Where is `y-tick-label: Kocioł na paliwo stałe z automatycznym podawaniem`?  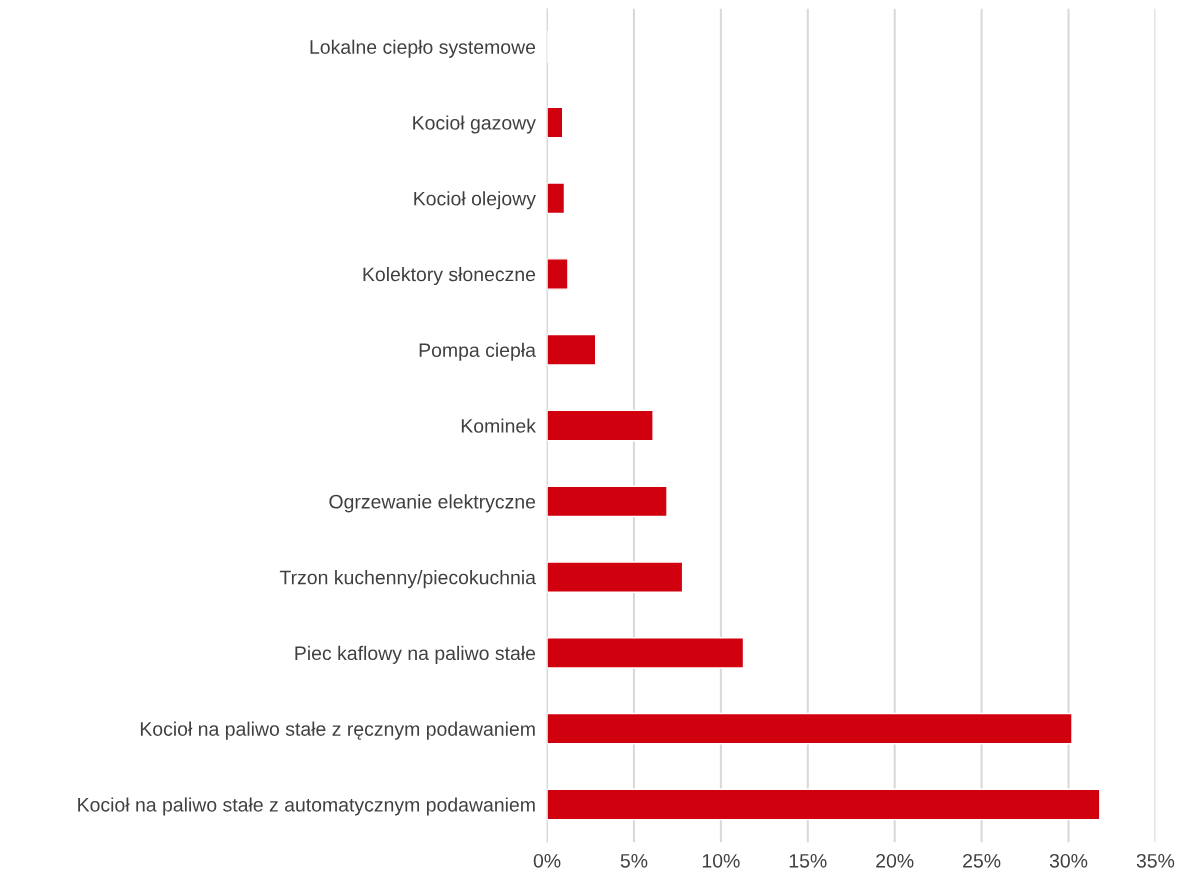 y-tick-label: Kocioł na paliwo stałe z automatycznym podawaniem is located at coordinates (306, 806).